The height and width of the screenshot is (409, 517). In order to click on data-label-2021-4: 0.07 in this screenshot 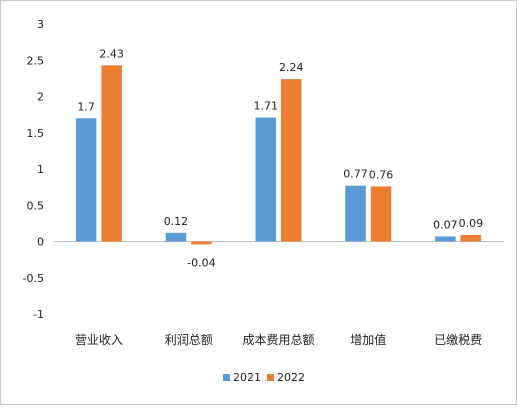, I will do `click(445, 224)`.